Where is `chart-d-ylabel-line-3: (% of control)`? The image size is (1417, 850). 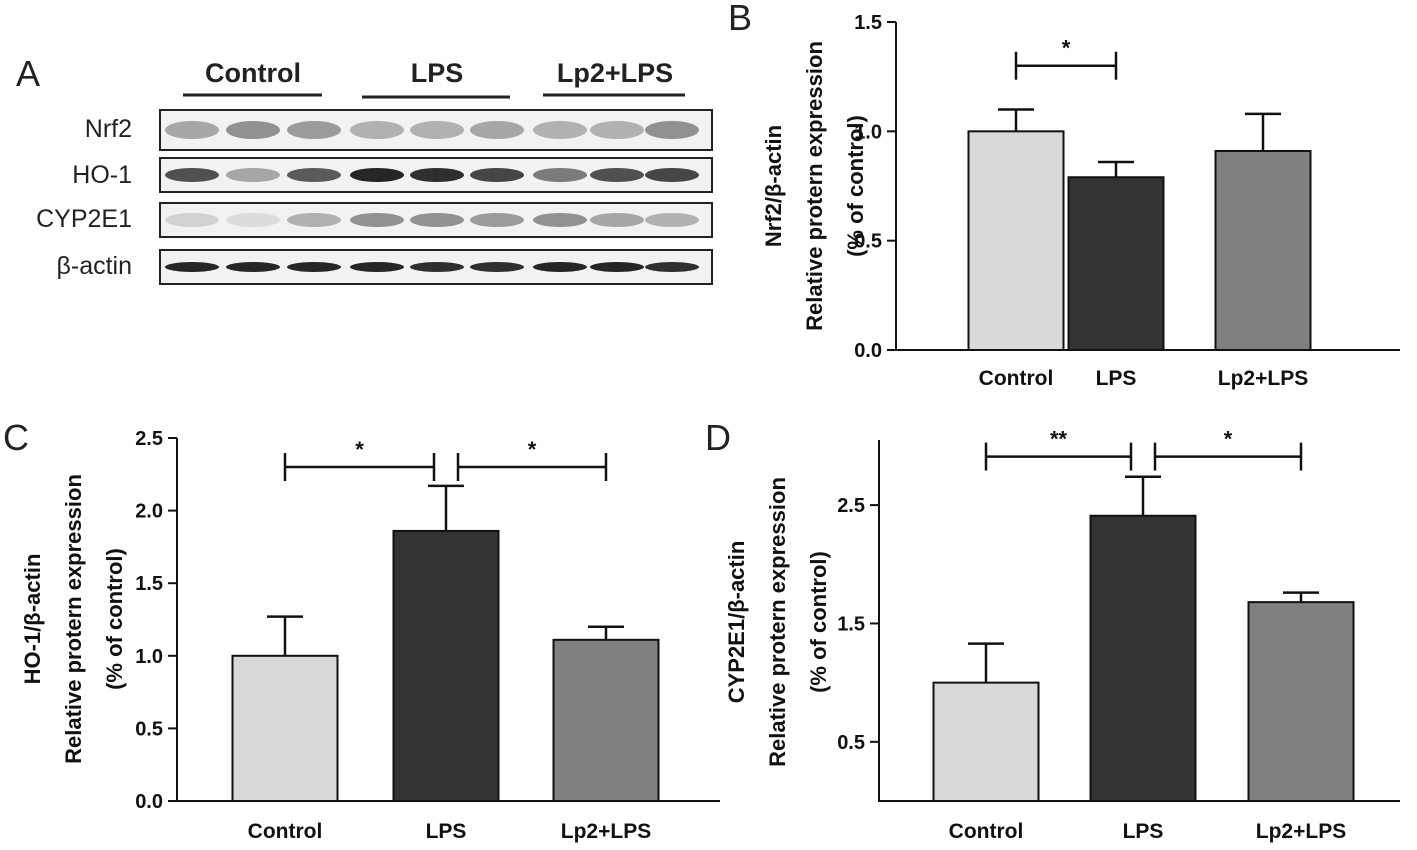 chart-d-ylabel-line-3: (% of control) is located at coordinates (818, 622).